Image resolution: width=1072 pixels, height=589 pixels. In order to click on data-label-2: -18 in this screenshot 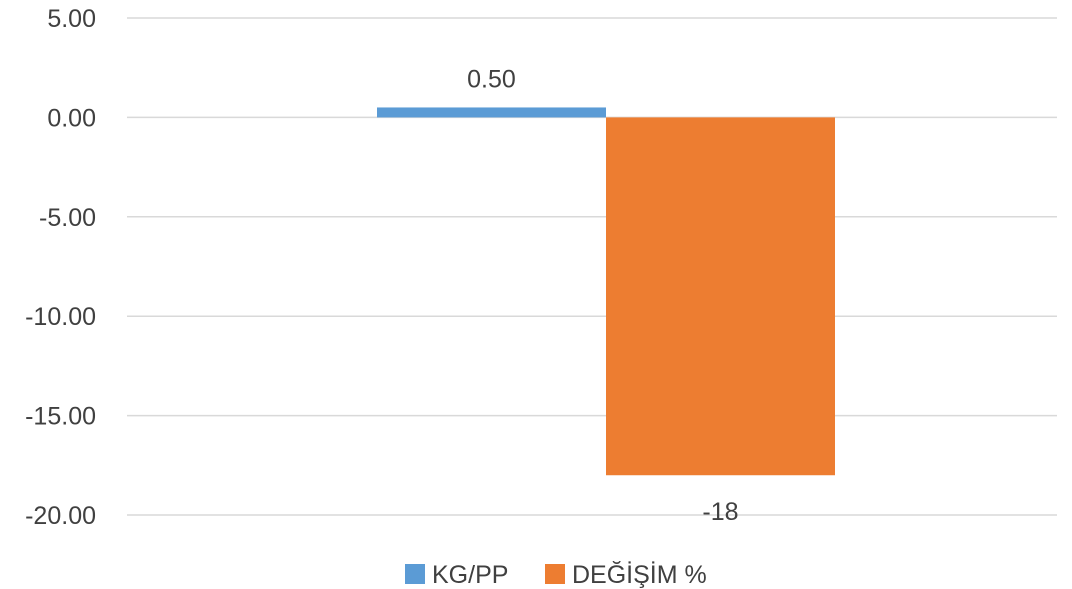, I will do `click(720, 512)`.